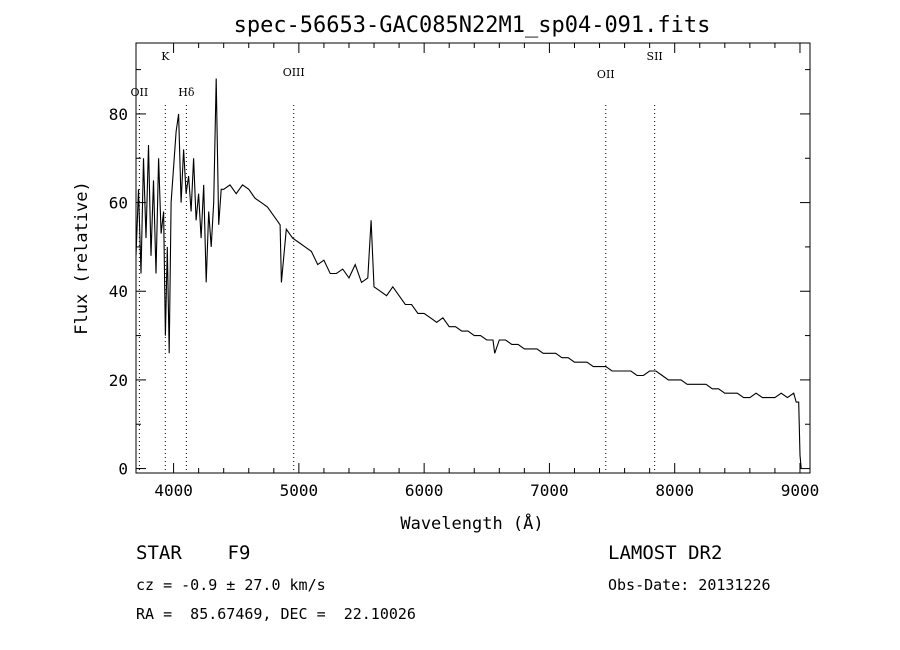 This screenshot has width=900, height=650. What do you see at coordinates (549, 490) in the screenshot?
I see `x-tick-label: 7000` at bounding box center [549, 490].